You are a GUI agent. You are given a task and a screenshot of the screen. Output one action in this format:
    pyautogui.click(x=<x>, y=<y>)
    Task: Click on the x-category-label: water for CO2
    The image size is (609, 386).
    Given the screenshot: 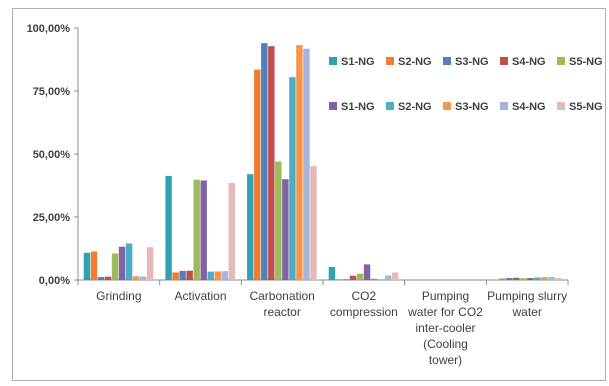 What is the action you would take?
    pyautogui.click(x=445, y=312)
    